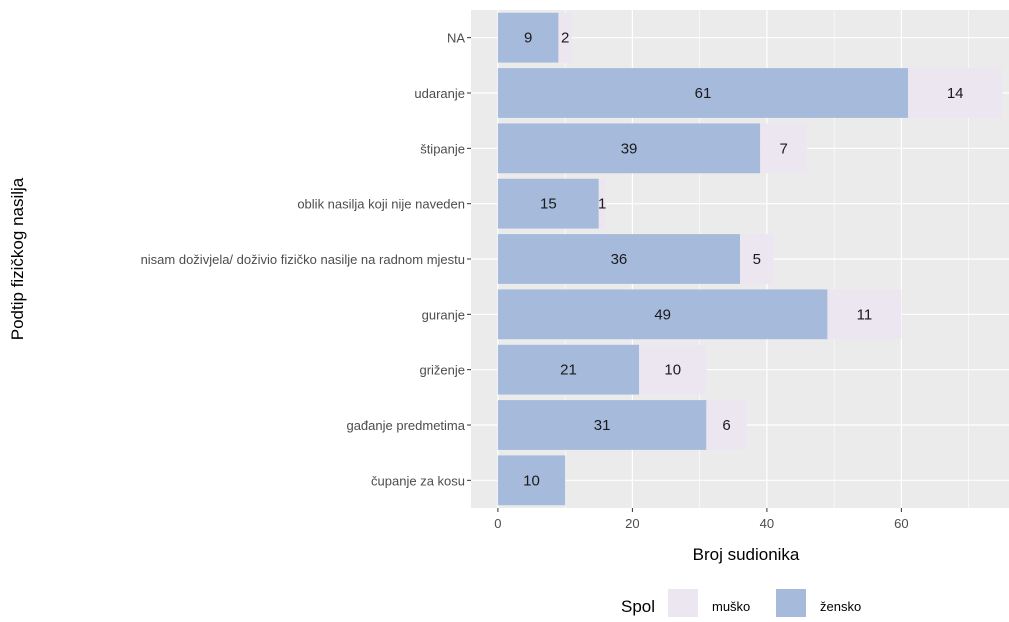 This screenshot has height=622, width=1009. I want to click on bar-label-zensko: 9, so click(528, 38).